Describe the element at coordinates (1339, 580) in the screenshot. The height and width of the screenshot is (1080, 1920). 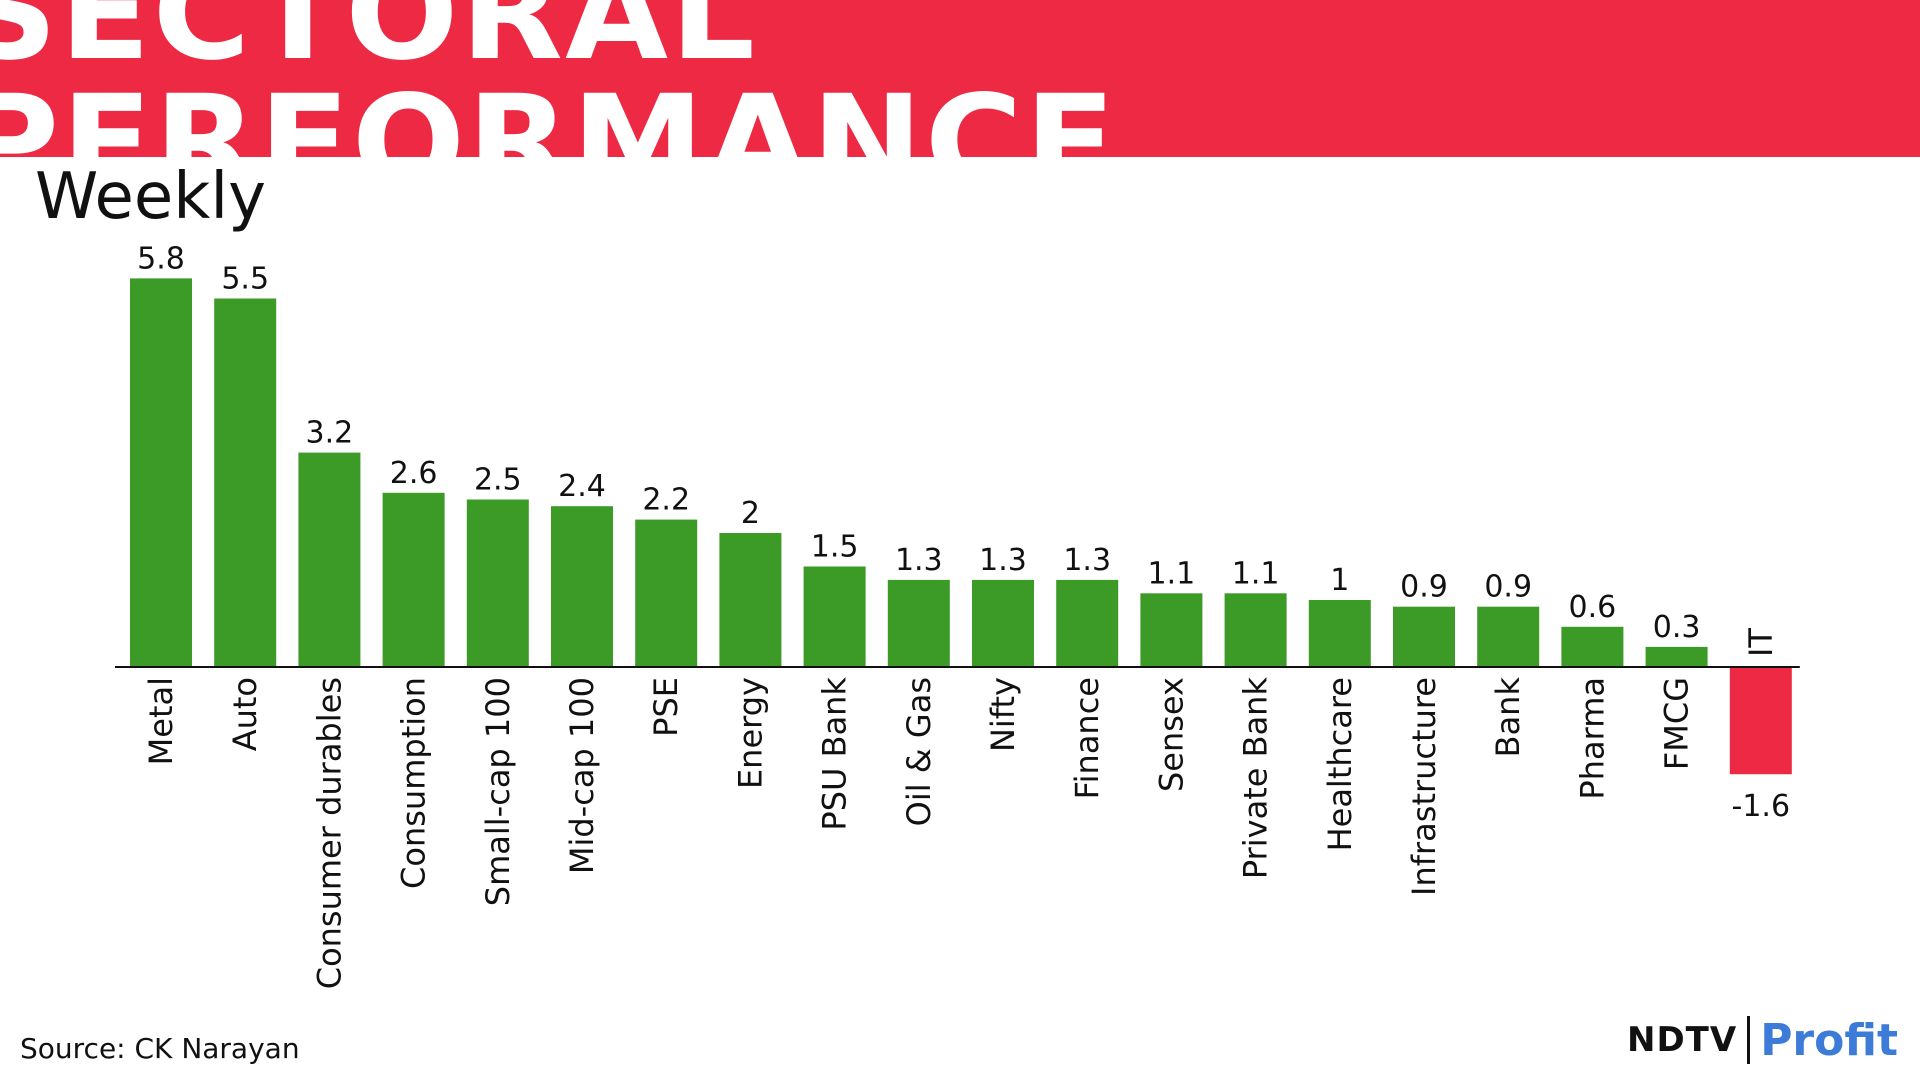
I see `data-label: 1` at that location.